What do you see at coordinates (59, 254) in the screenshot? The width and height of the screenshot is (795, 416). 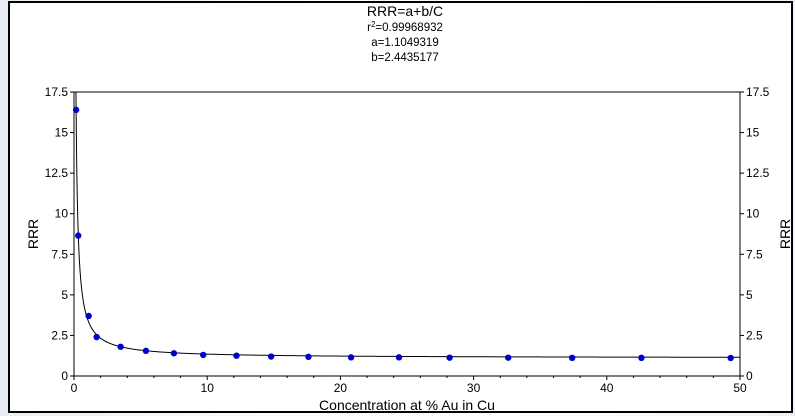 I see `y-tick-label: 7.5` at bounding box center [59, 254].